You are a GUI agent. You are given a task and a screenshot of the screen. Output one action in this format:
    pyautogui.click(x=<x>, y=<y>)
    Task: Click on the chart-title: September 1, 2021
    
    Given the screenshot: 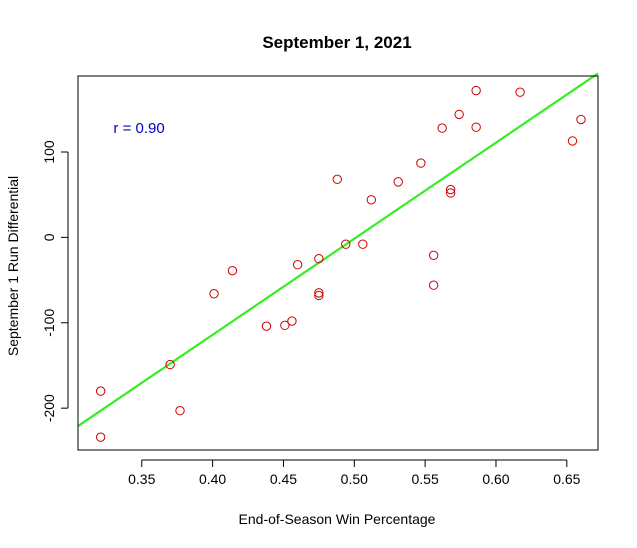 What is the action you would take?
    pyautogui.click(x=336, y=42)
    